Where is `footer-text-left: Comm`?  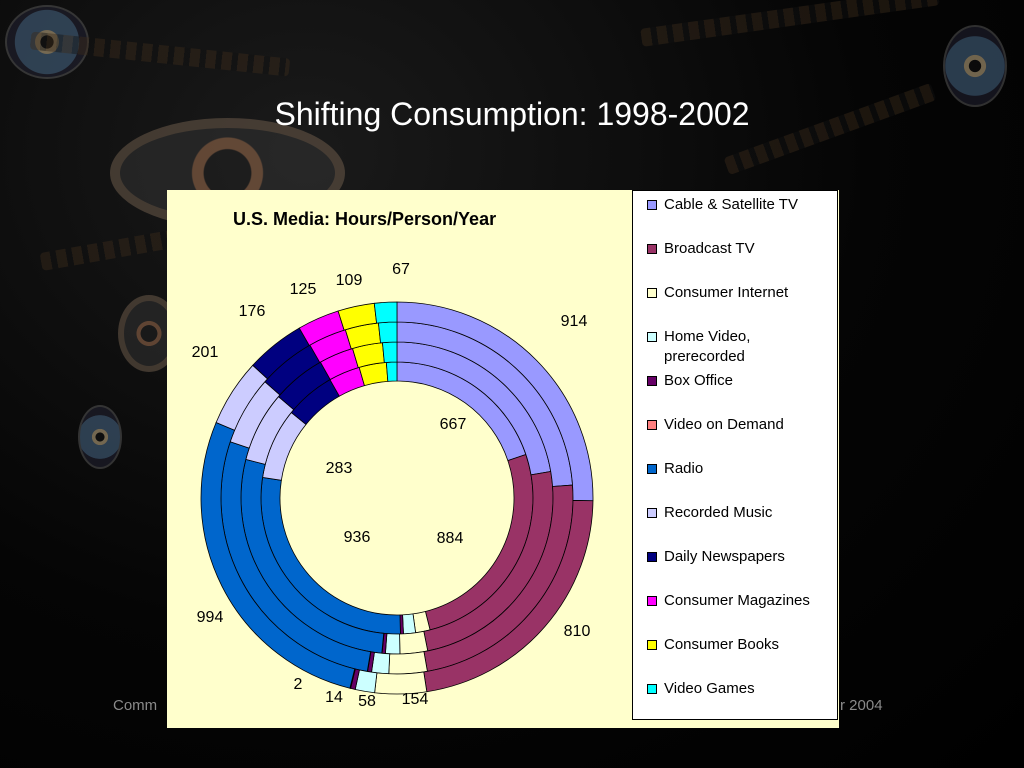
footer-text-left: Comm is located at coordinates (135, 705).